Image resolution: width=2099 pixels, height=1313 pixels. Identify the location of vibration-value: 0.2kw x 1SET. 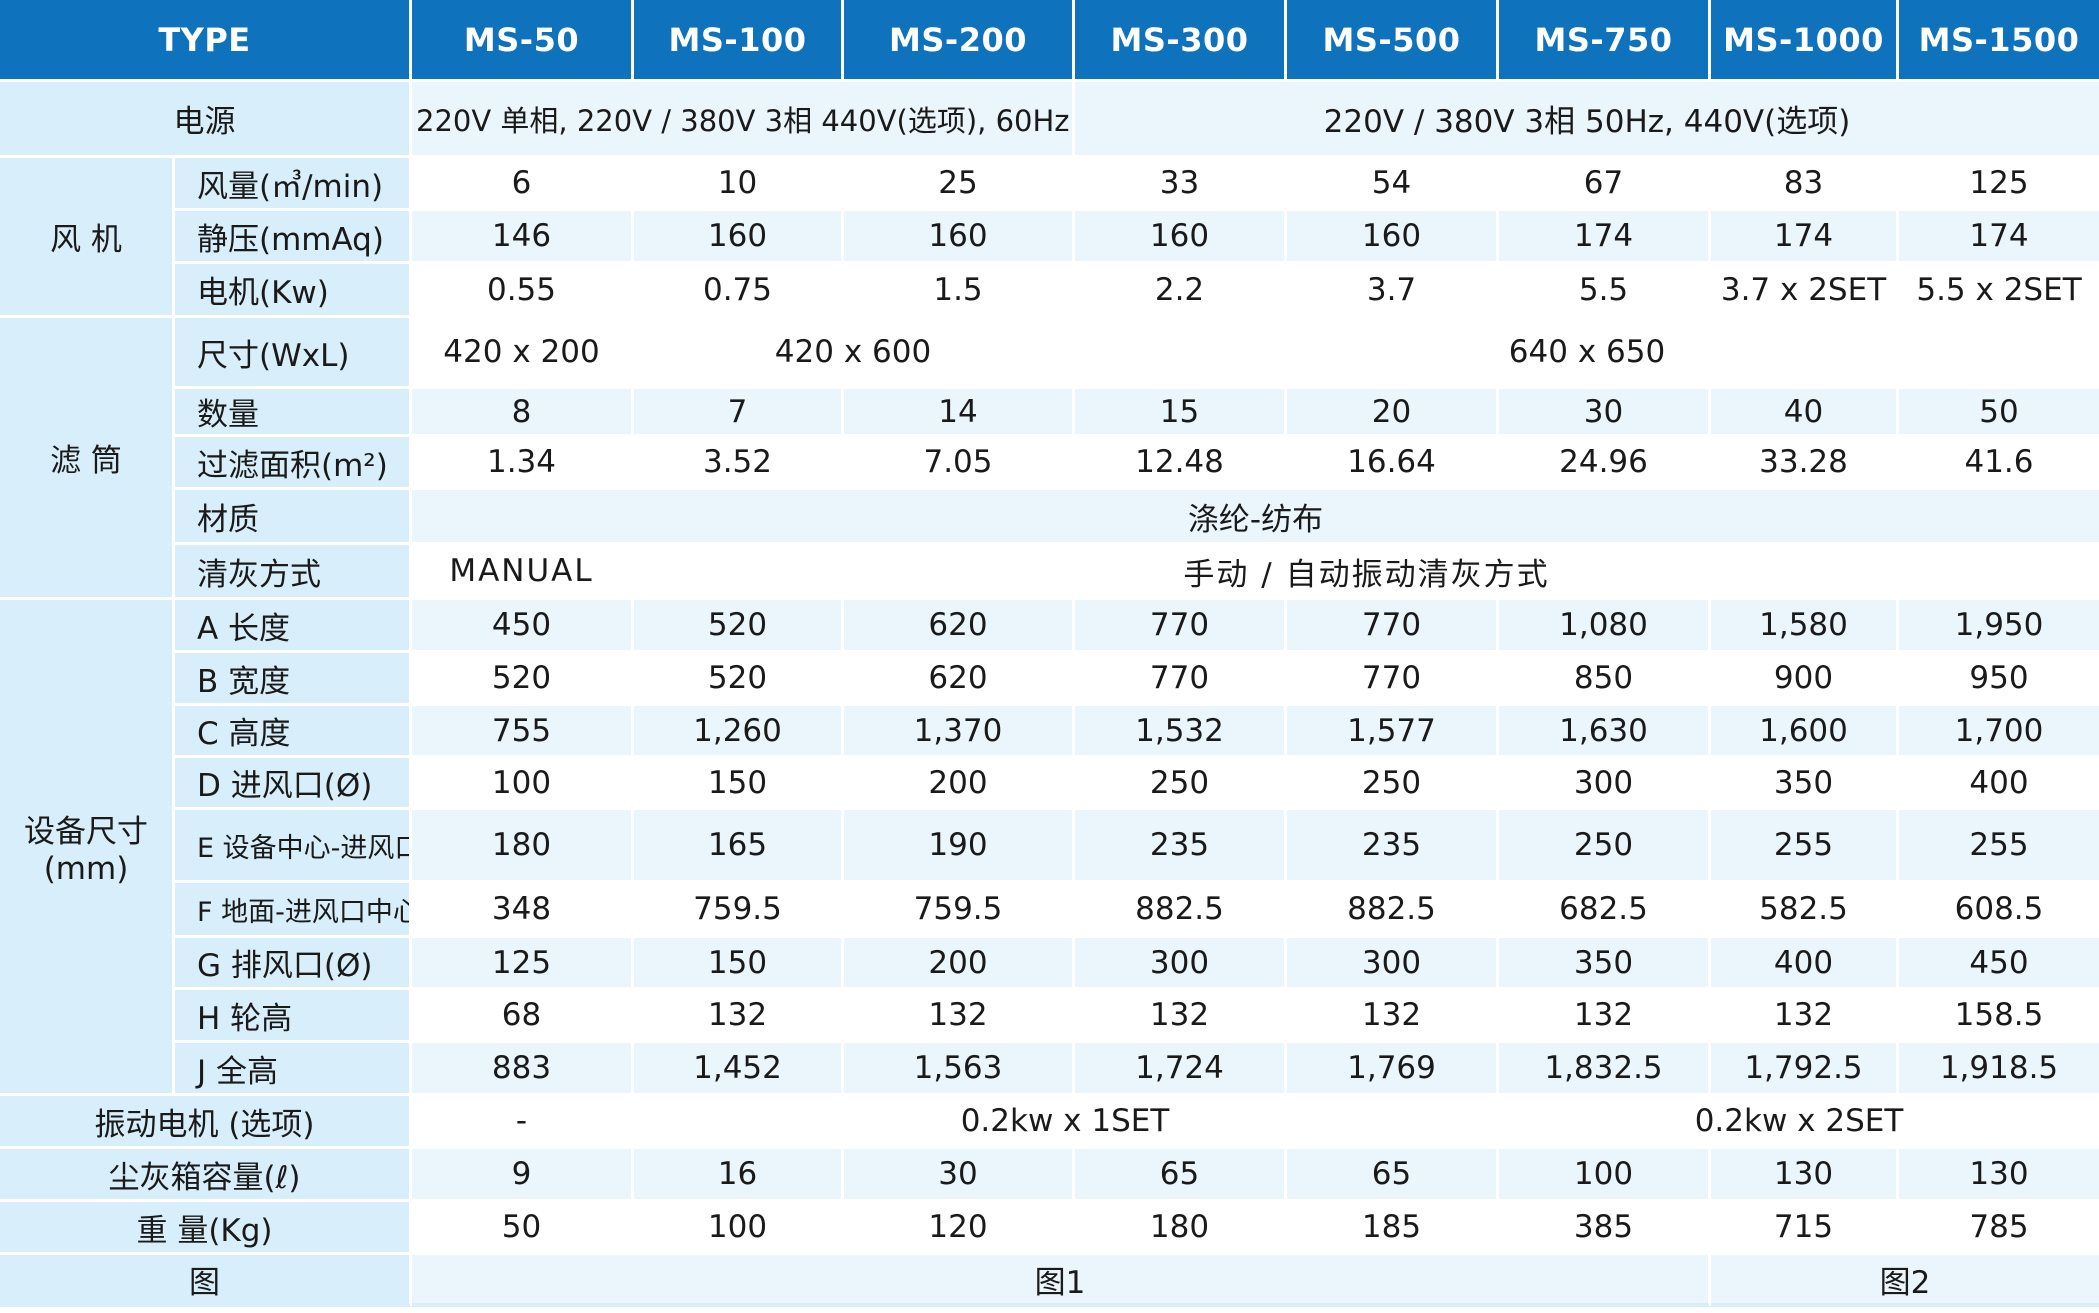
(1066, 1122).